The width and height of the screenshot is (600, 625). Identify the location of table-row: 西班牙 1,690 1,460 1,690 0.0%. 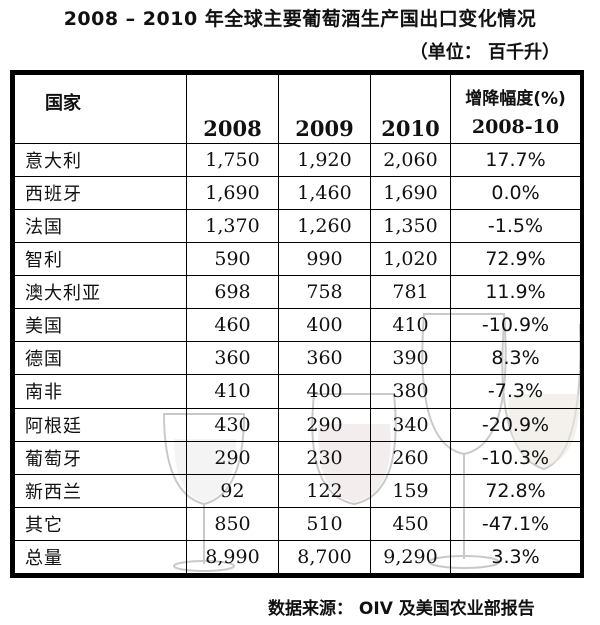
(297, 193).